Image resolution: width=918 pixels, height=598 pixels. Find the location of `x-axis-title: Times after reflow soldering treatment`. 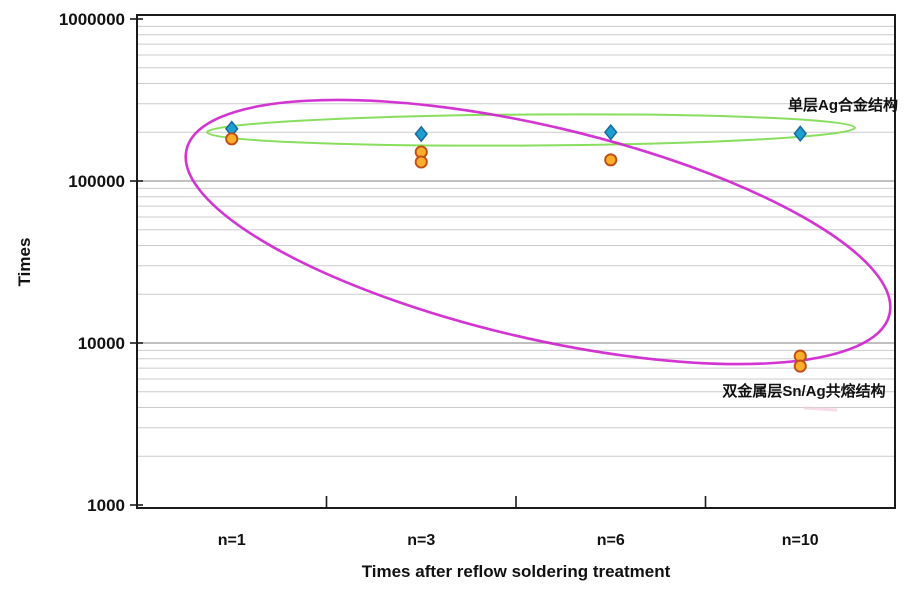

x-axis-title: Times after reflow soldering treatment is located at coordinates (516, 571).